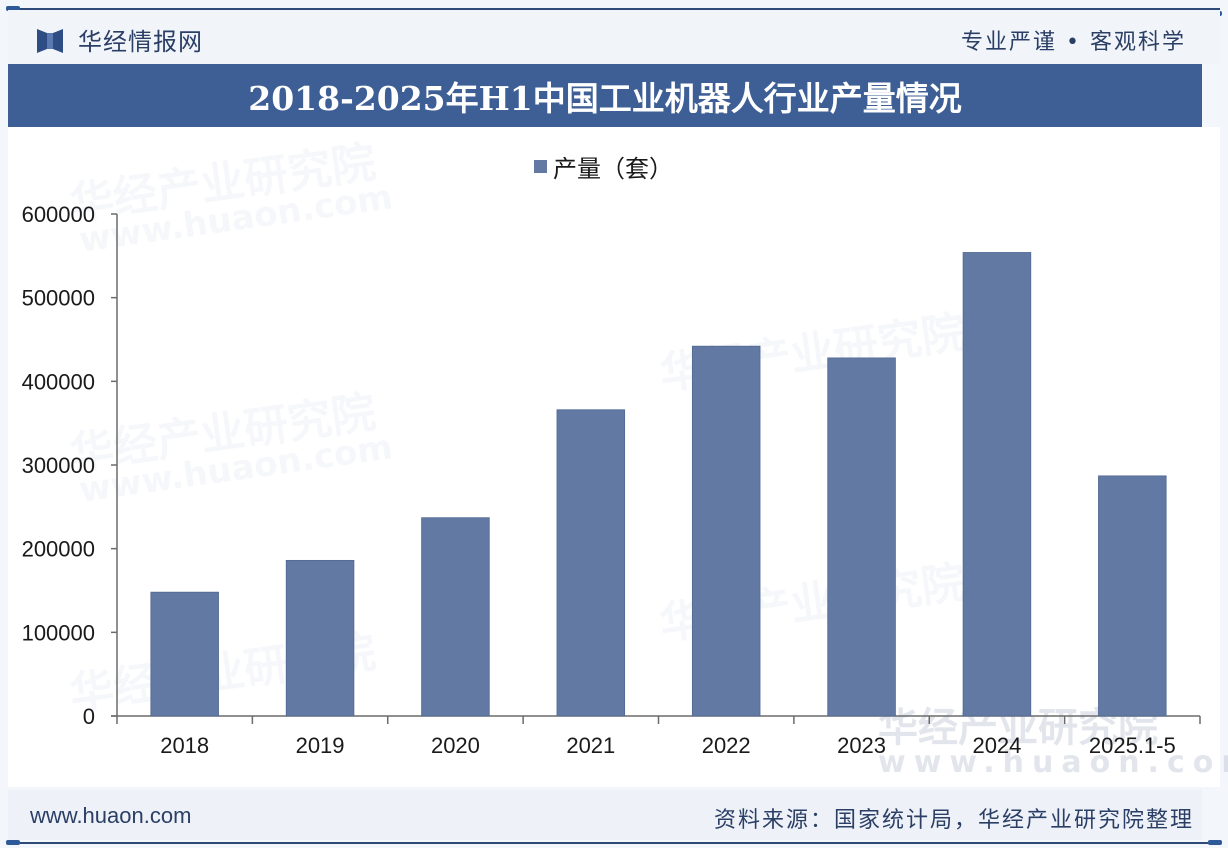 This screenshot has width=1228, height=848. What do you see at coordinates (58, 632) in the screenshot?
I see `y-tick-label: 100000` at bounding box center [58, 632].